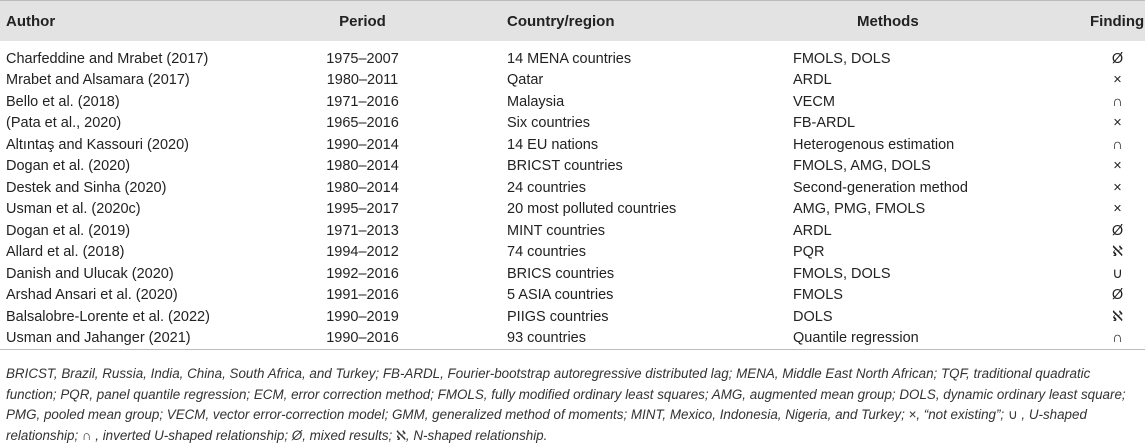 This screenshot has height=446, width=1145. What do you see at coordinates (560, 295) in the screenshot?
I see `table-cell: 5 ASIA countries` at bounding box center [560, 295].